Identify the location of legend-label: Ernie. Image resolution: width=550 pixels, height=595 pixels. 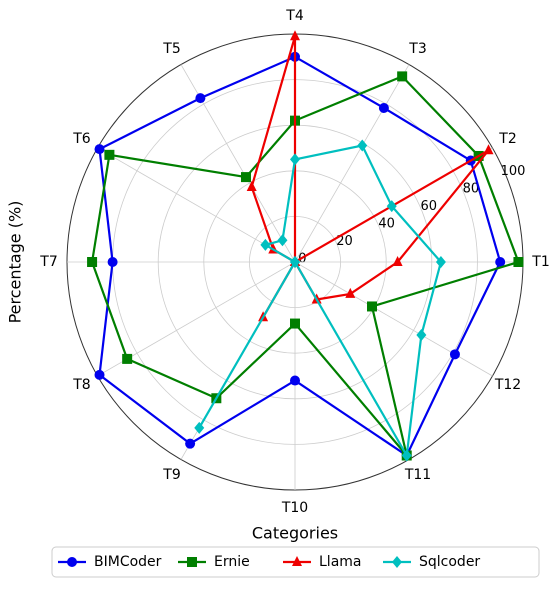
(232, 562).